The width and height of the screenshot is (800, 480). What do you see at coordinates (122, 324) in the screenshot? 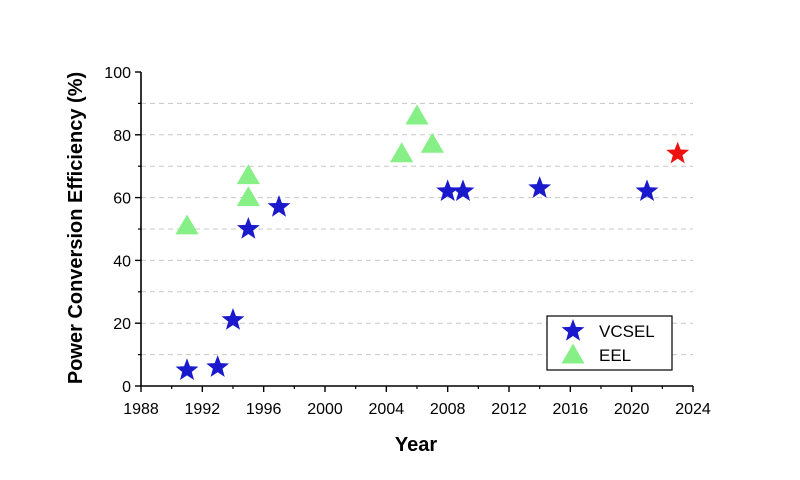
I see `y-tick-label: 20` at bounding box center [122, 324].